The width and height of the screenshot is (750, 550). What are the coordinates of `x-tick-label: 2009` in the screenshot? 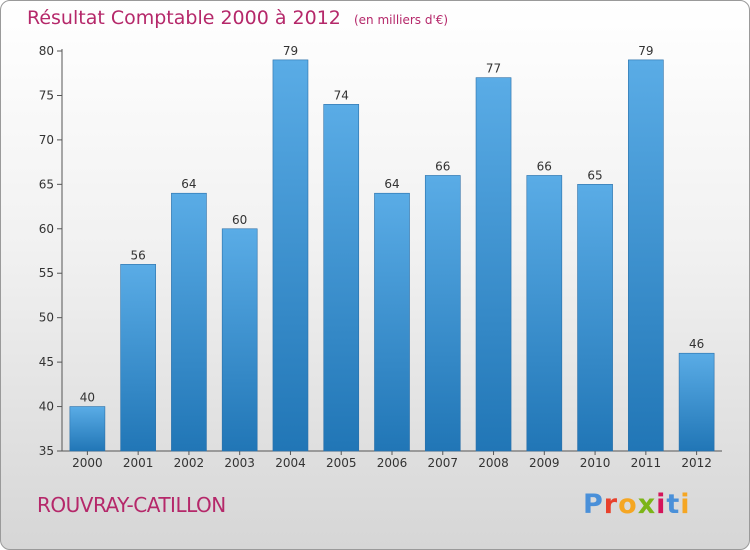 It's located at (544, 463).